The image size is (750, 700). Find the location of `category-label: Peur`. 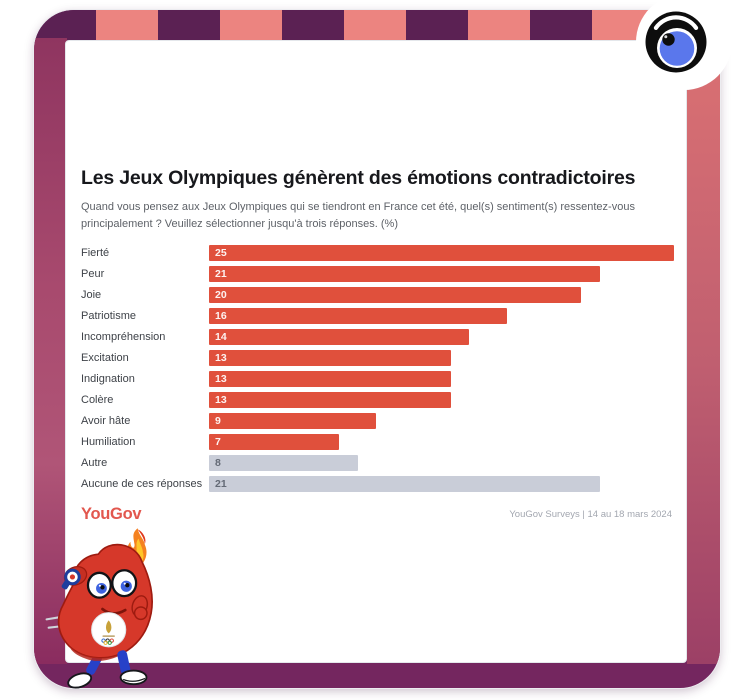

category-label: Peur is located at coordinates (93, 273).